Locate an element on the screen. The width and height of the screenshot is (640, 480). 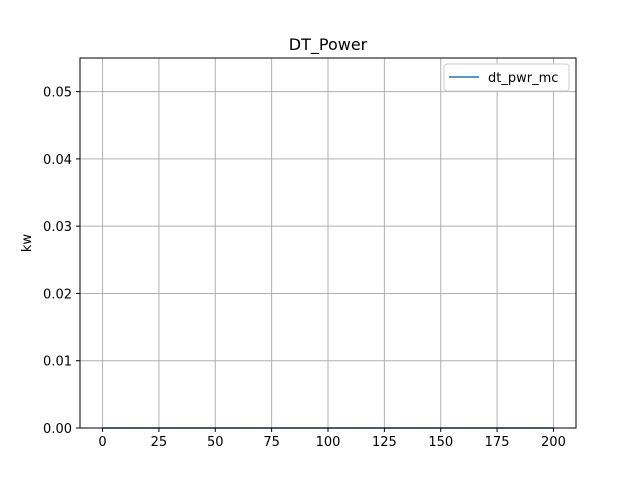
y-tick-label: 0.00 is located at coordinates (57, 429).